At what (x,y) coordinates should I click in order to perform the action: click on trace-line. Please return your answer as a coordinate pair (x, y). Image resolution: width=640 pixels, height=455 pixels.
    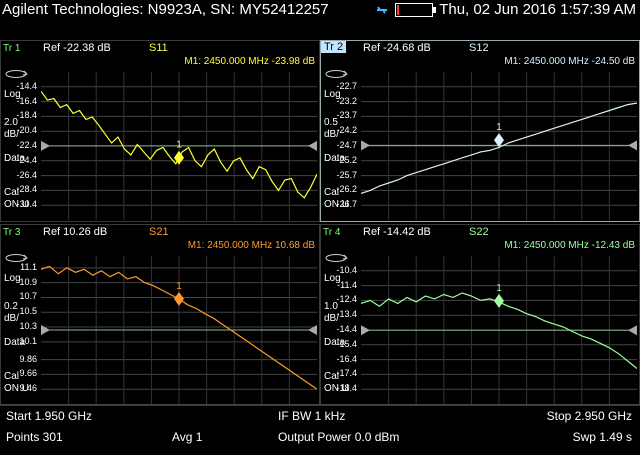
    Looking at the image, I should click on (499, 148).